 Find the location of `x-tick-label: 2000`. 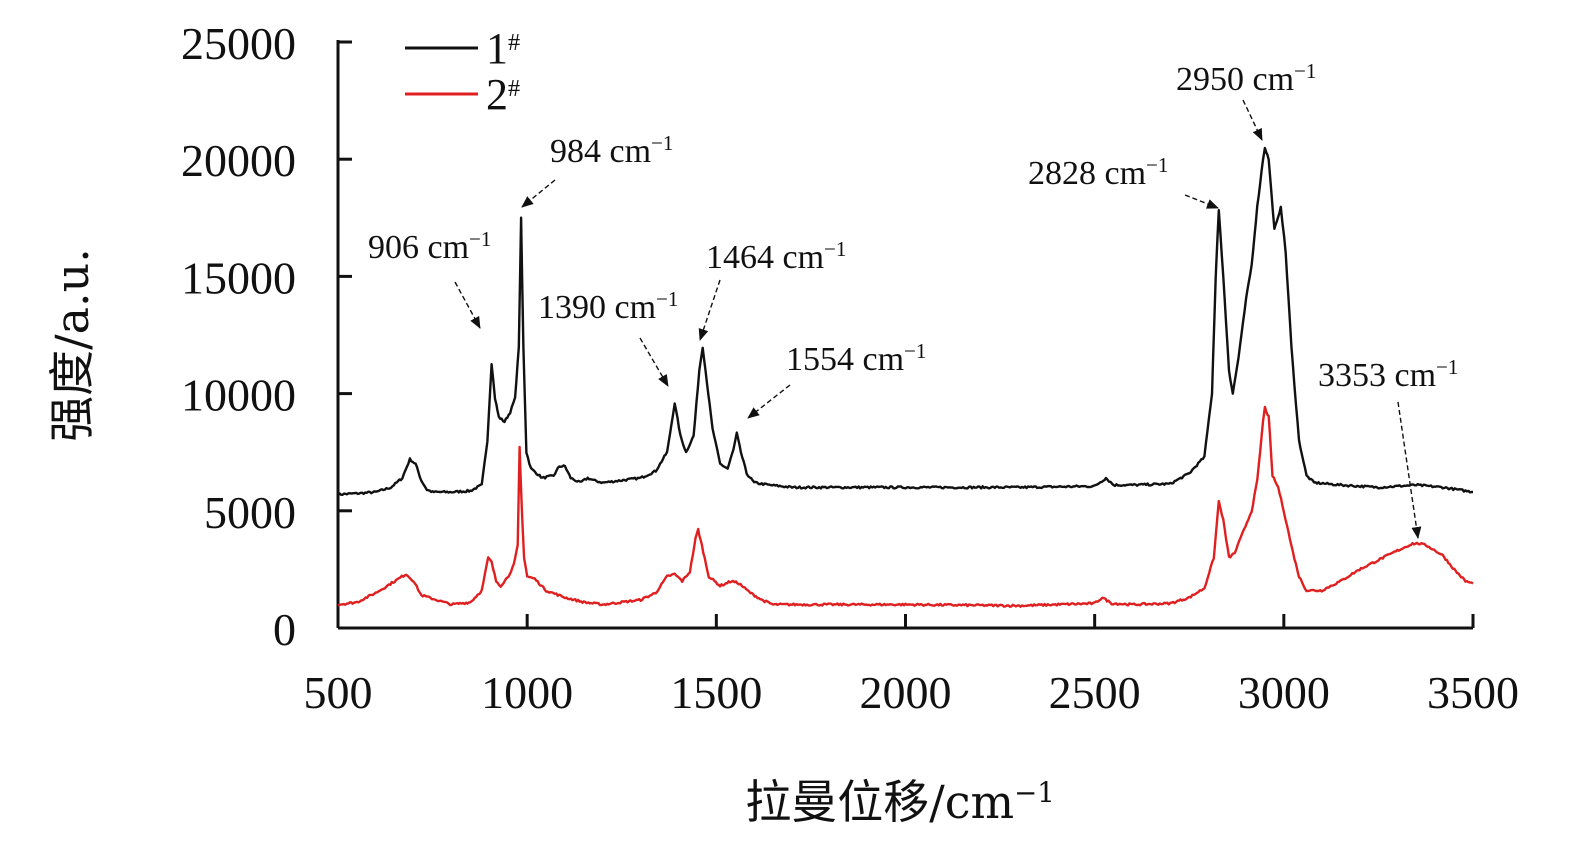

x-tick-label: 2000 is located at coordinates (906, 692).